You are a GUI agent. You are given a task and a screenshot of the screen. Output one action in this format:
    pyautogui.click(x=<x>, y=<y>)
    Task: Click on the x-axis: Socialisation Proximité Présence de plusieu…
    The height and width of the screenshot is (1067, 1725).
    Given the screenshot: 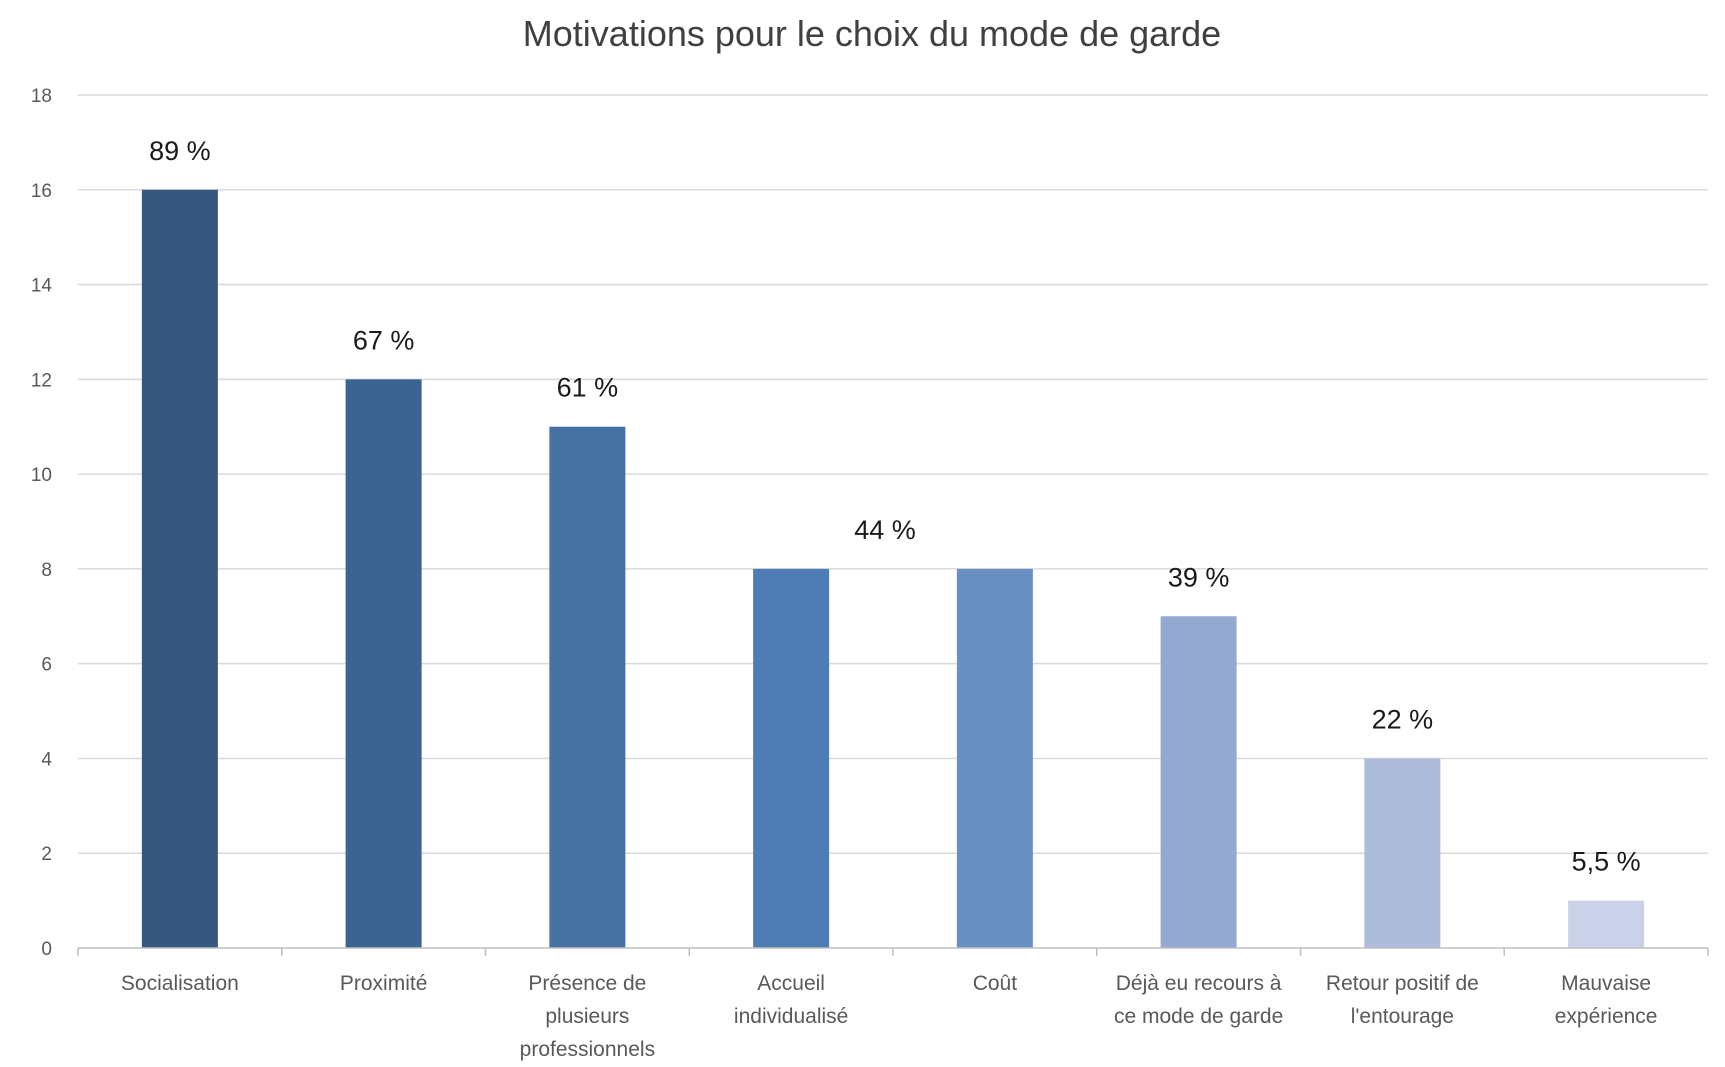 What is the action you would take?
    pyautogui.click(x=893, y=1004)
    